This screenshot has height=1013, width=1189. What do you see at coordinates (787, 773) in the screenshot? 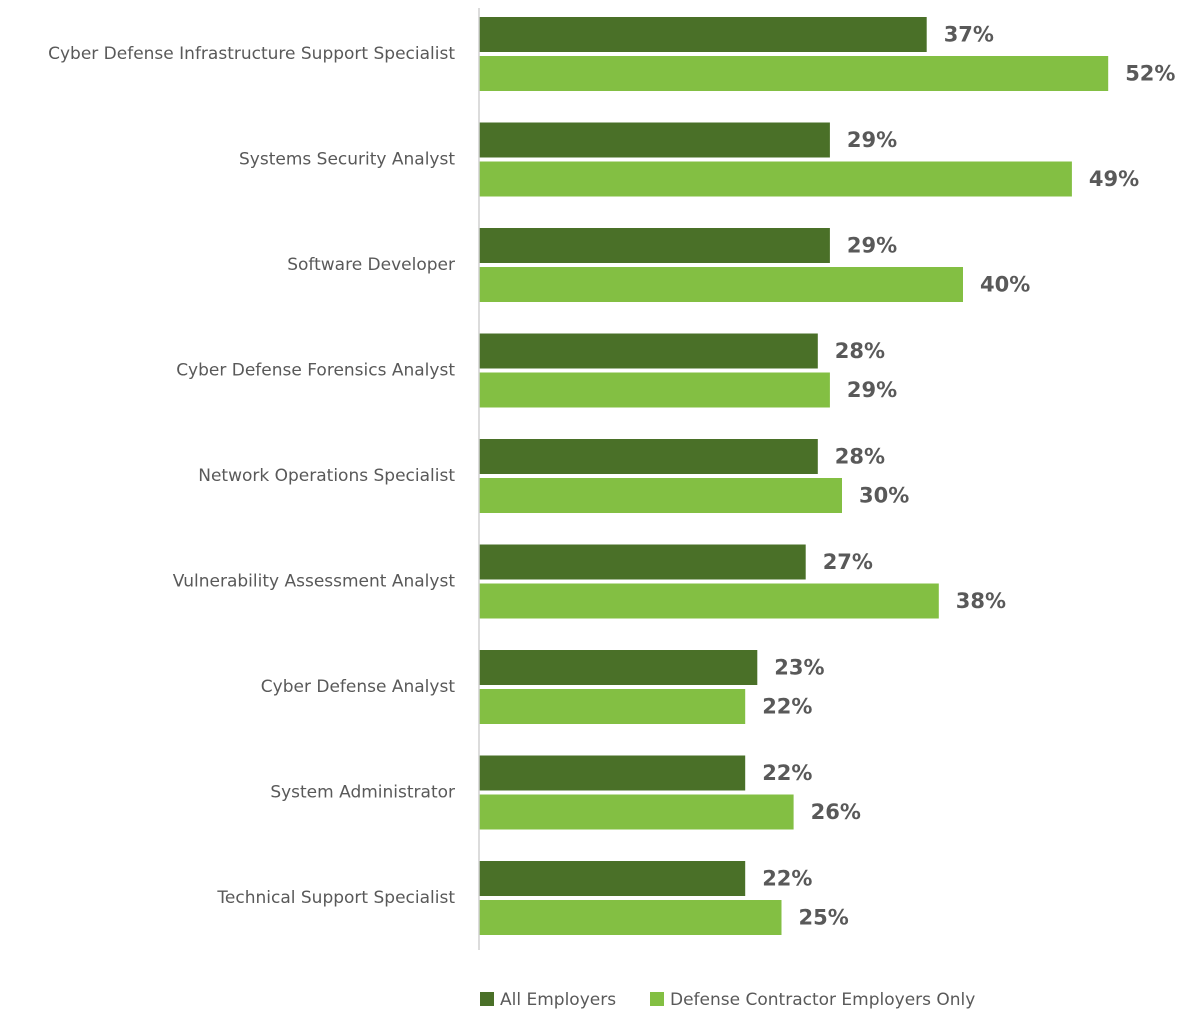
I see `value-label-all-employers-system-administrator: 22%` at bounding box center [787, 773].